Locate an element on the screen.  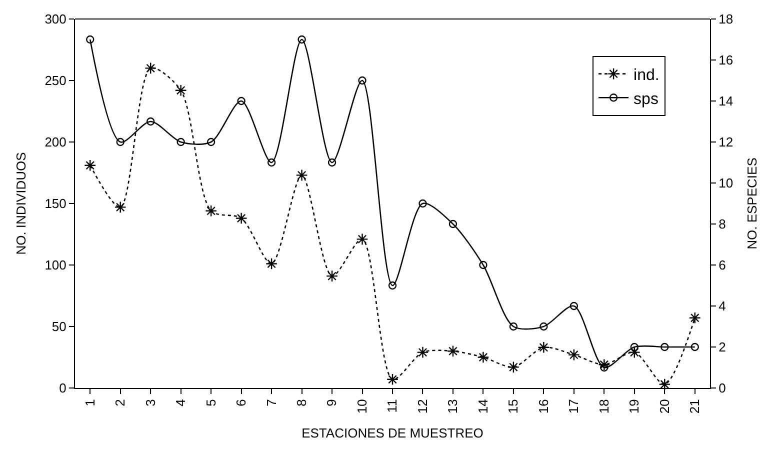
x-tick-label: 18 is located at coordinates (604, 406).